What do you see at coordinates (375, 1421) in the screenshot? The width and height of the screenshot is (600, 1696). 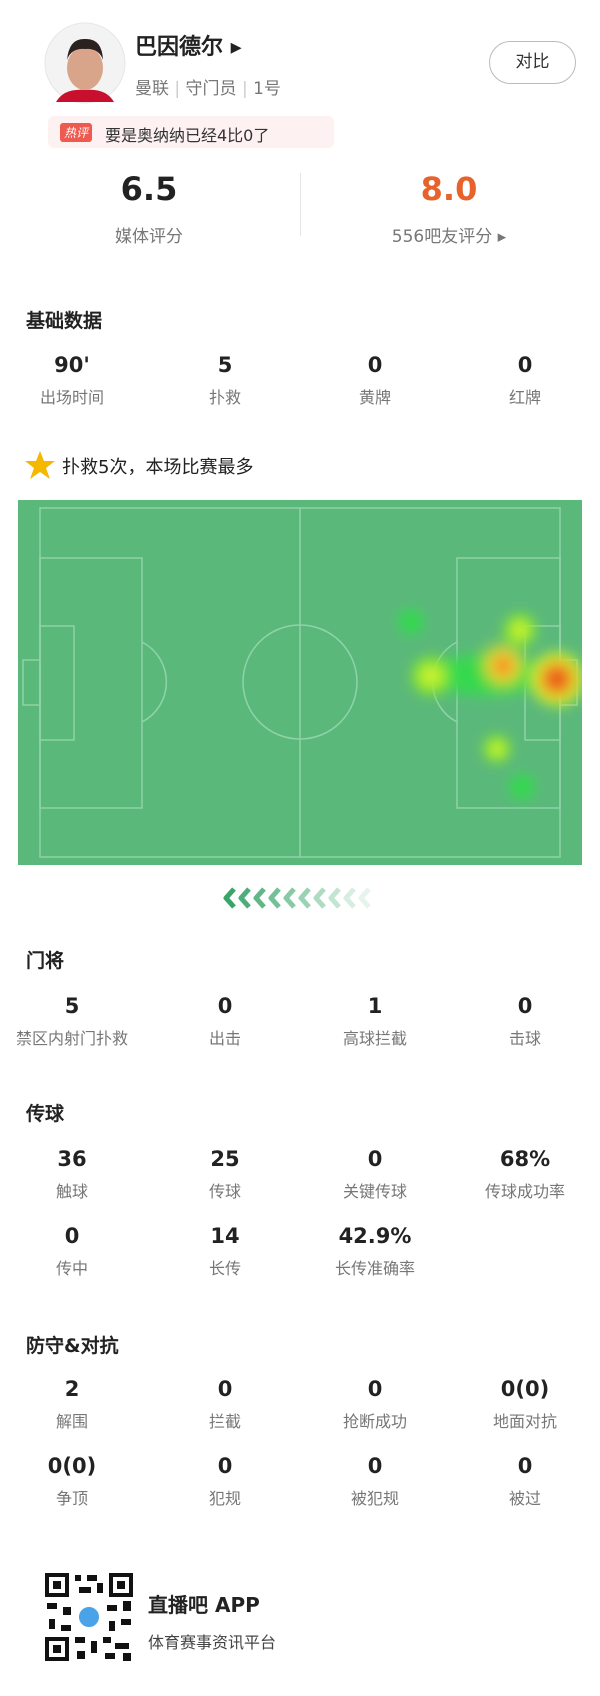 I see `stat-label: 抢断成功` at bounding box center [375, 1421].